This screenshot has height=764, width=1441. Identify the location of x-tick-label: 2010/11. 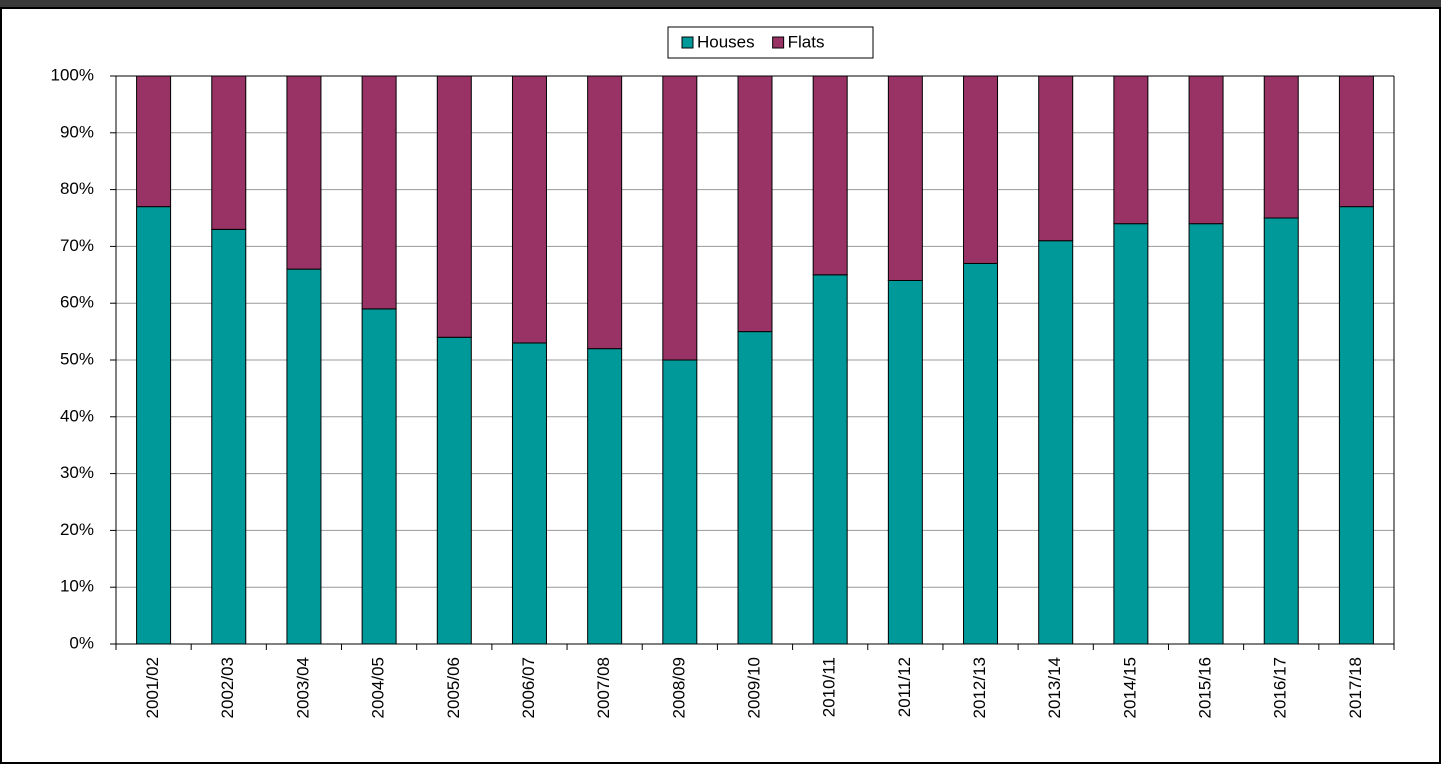
(829, 687).